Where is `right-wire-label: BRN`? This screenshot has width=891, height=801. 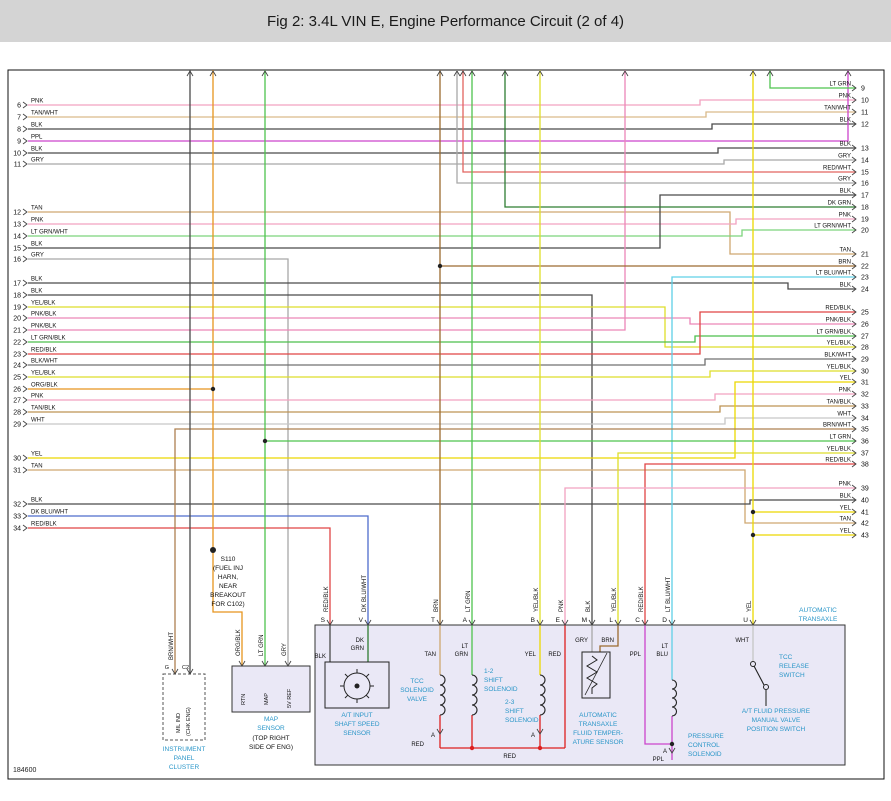
right-wire-label: BRN is located at coordinates (844, 263).